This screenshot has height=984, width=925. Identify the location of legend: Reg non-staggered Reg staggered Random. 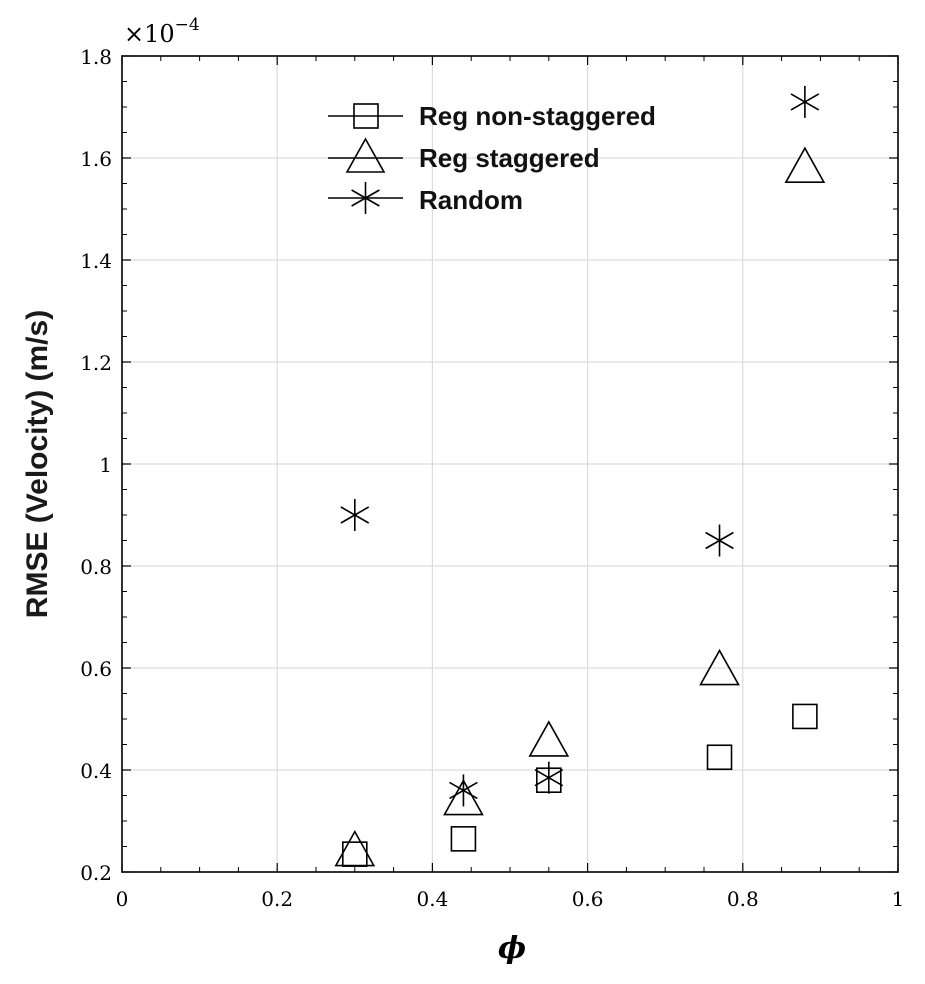
(492, 158).